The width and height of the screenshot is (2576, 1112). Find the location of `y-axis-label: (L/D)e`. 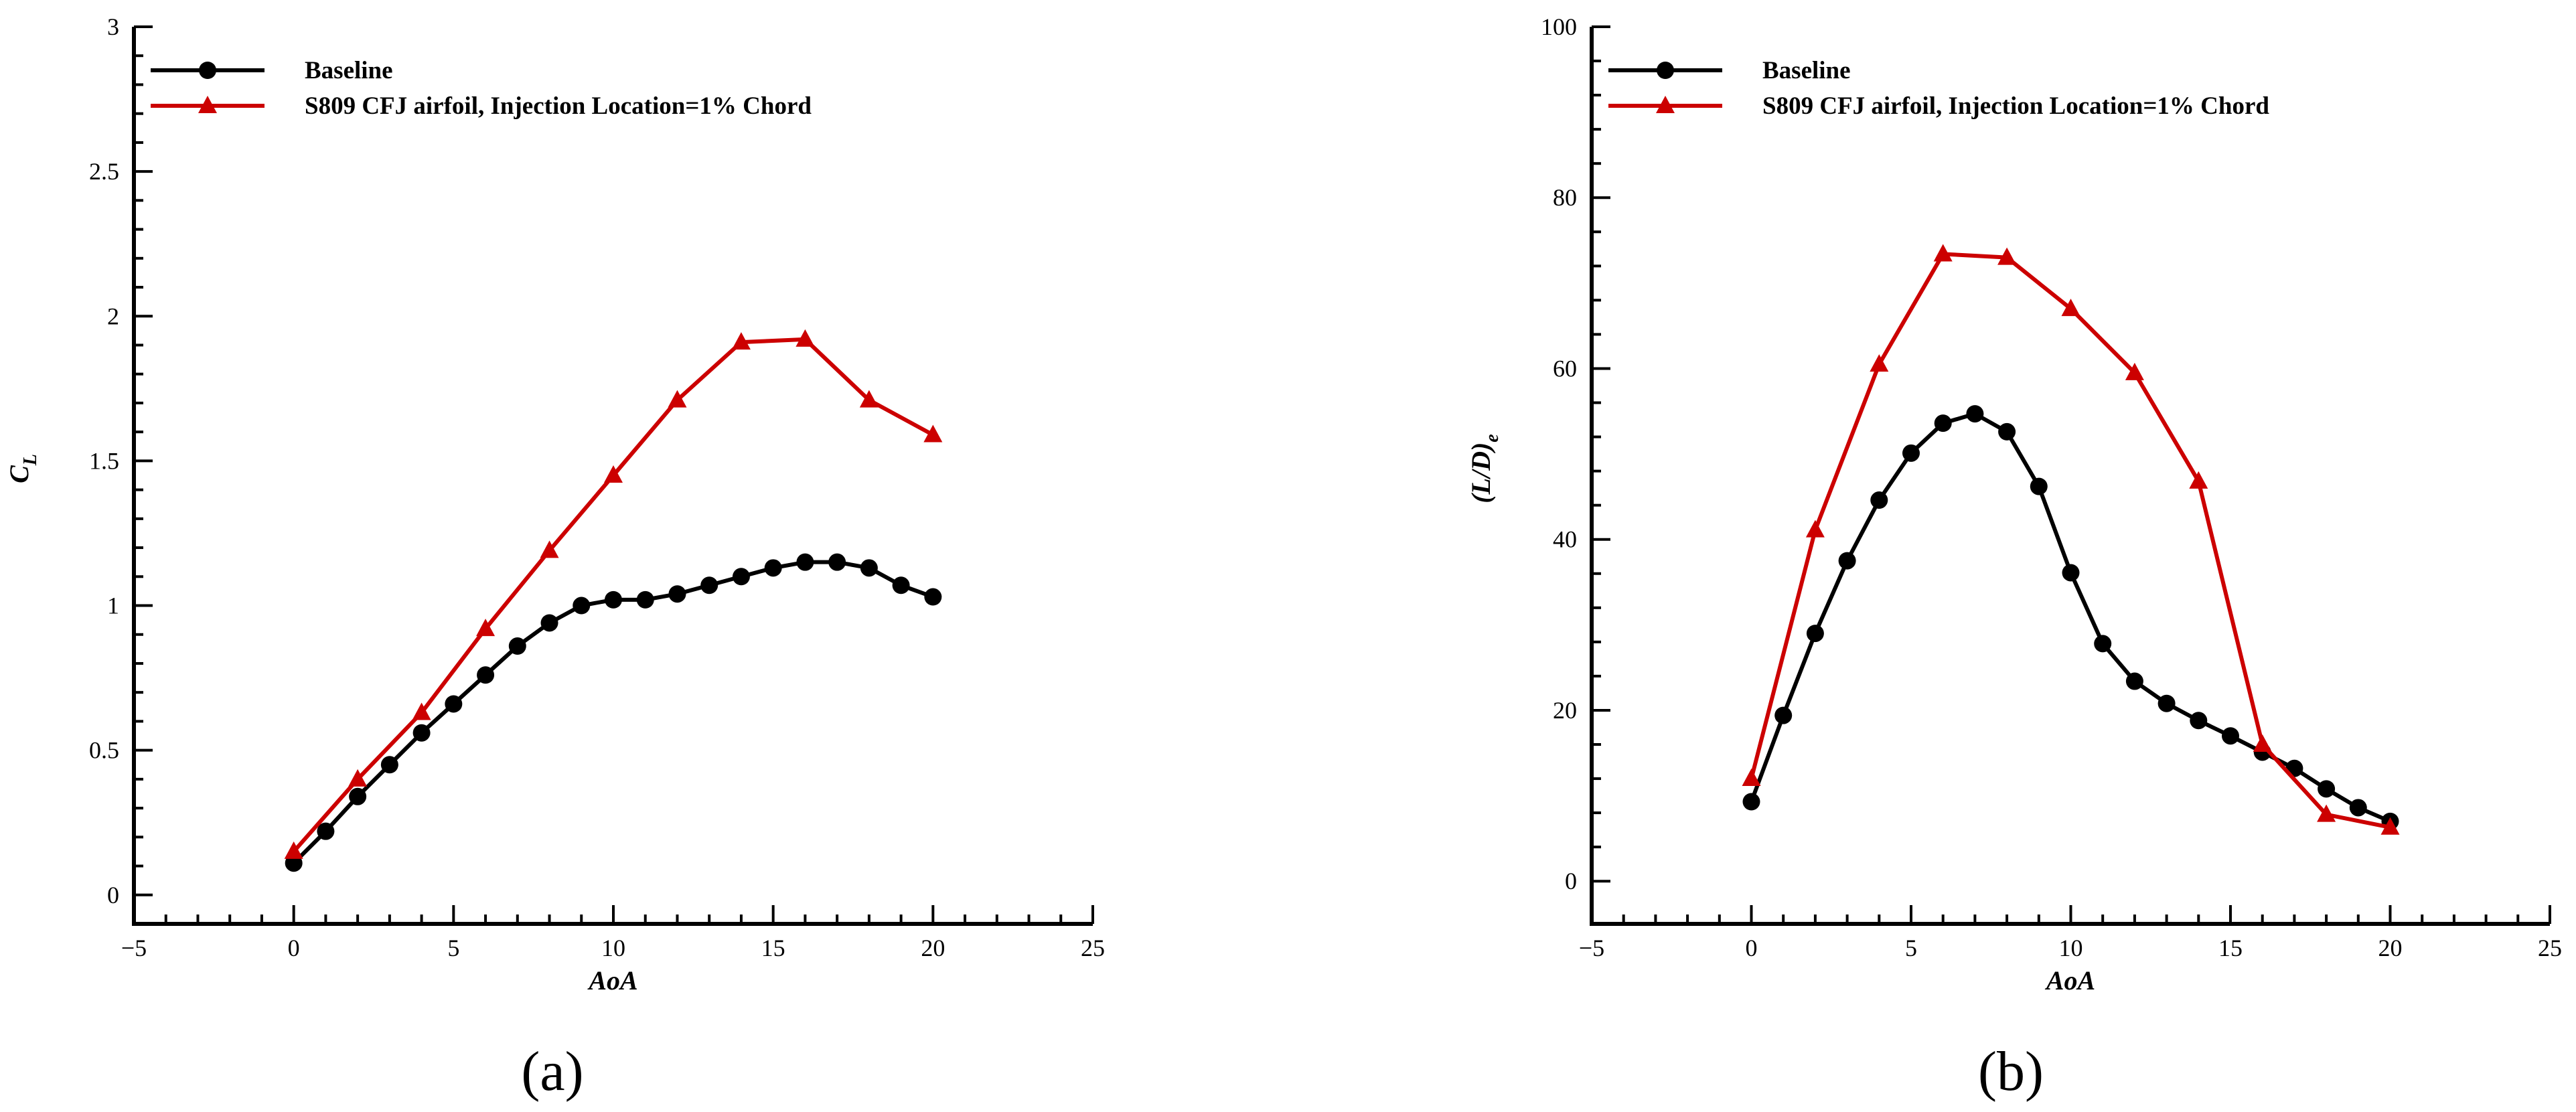

y-axis-label: (L/D)e is located at coordinates (1484, 468).